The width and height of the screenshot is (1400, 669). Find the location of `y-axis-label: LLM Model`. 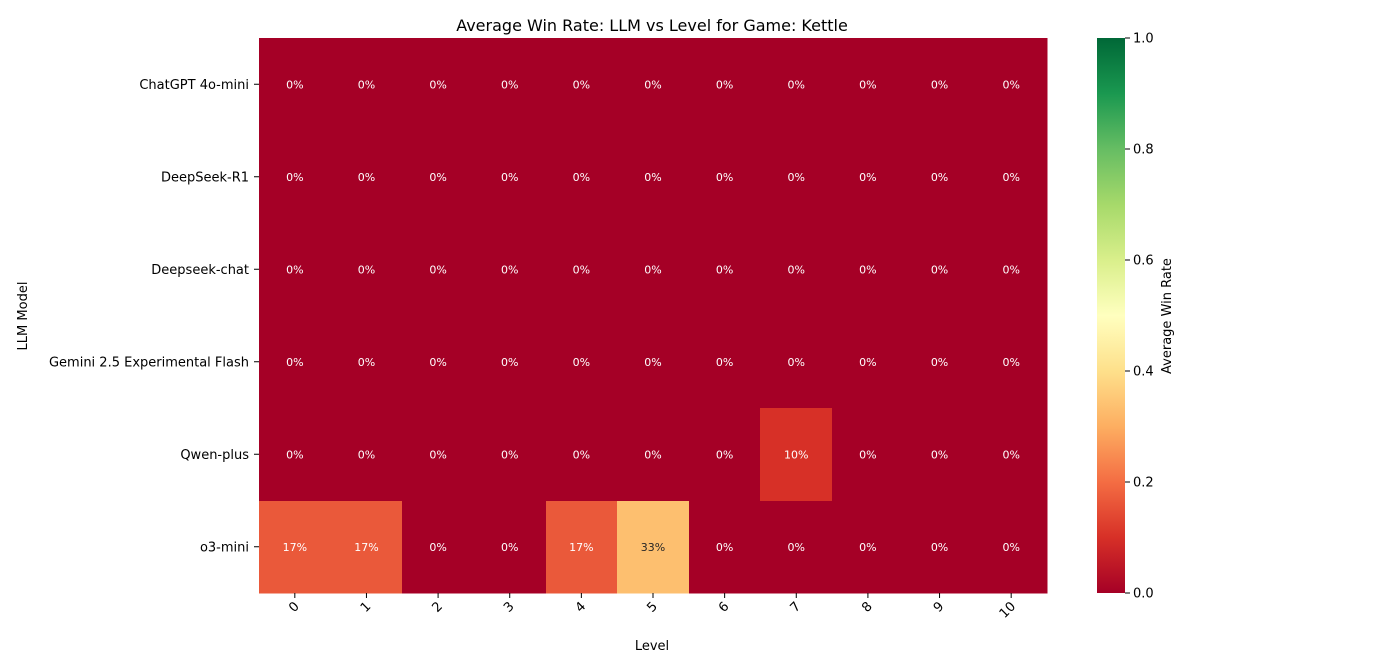

y-axis-label: LLM Model is located at coordinates (23, 316).